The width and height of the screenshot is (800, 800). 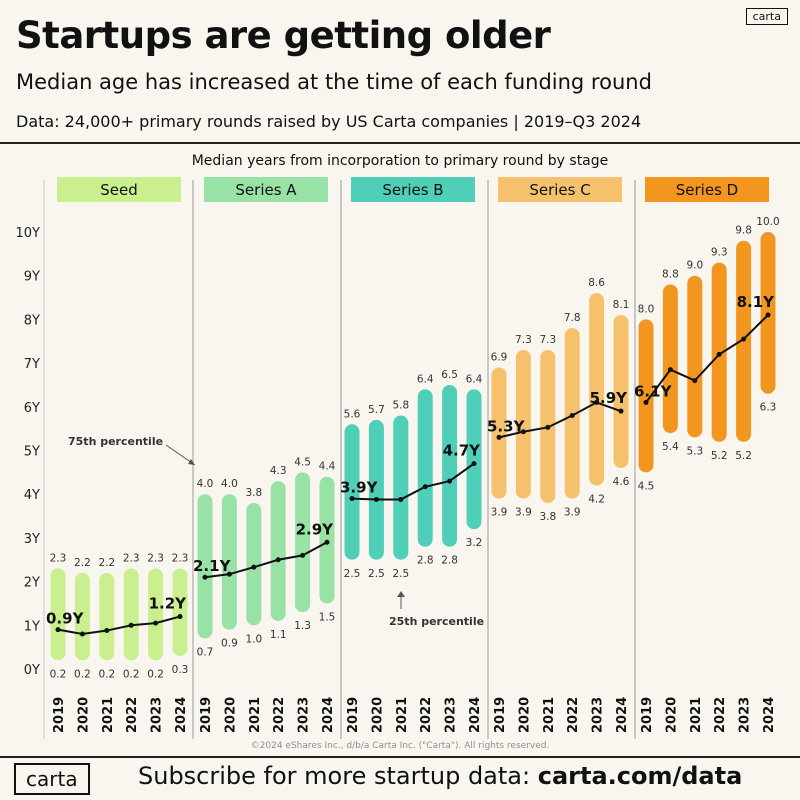 What do you see at coordinates (278, 635) in the screenshot?
I see `p25-label: 1.1` at bounding box center [278, 635].